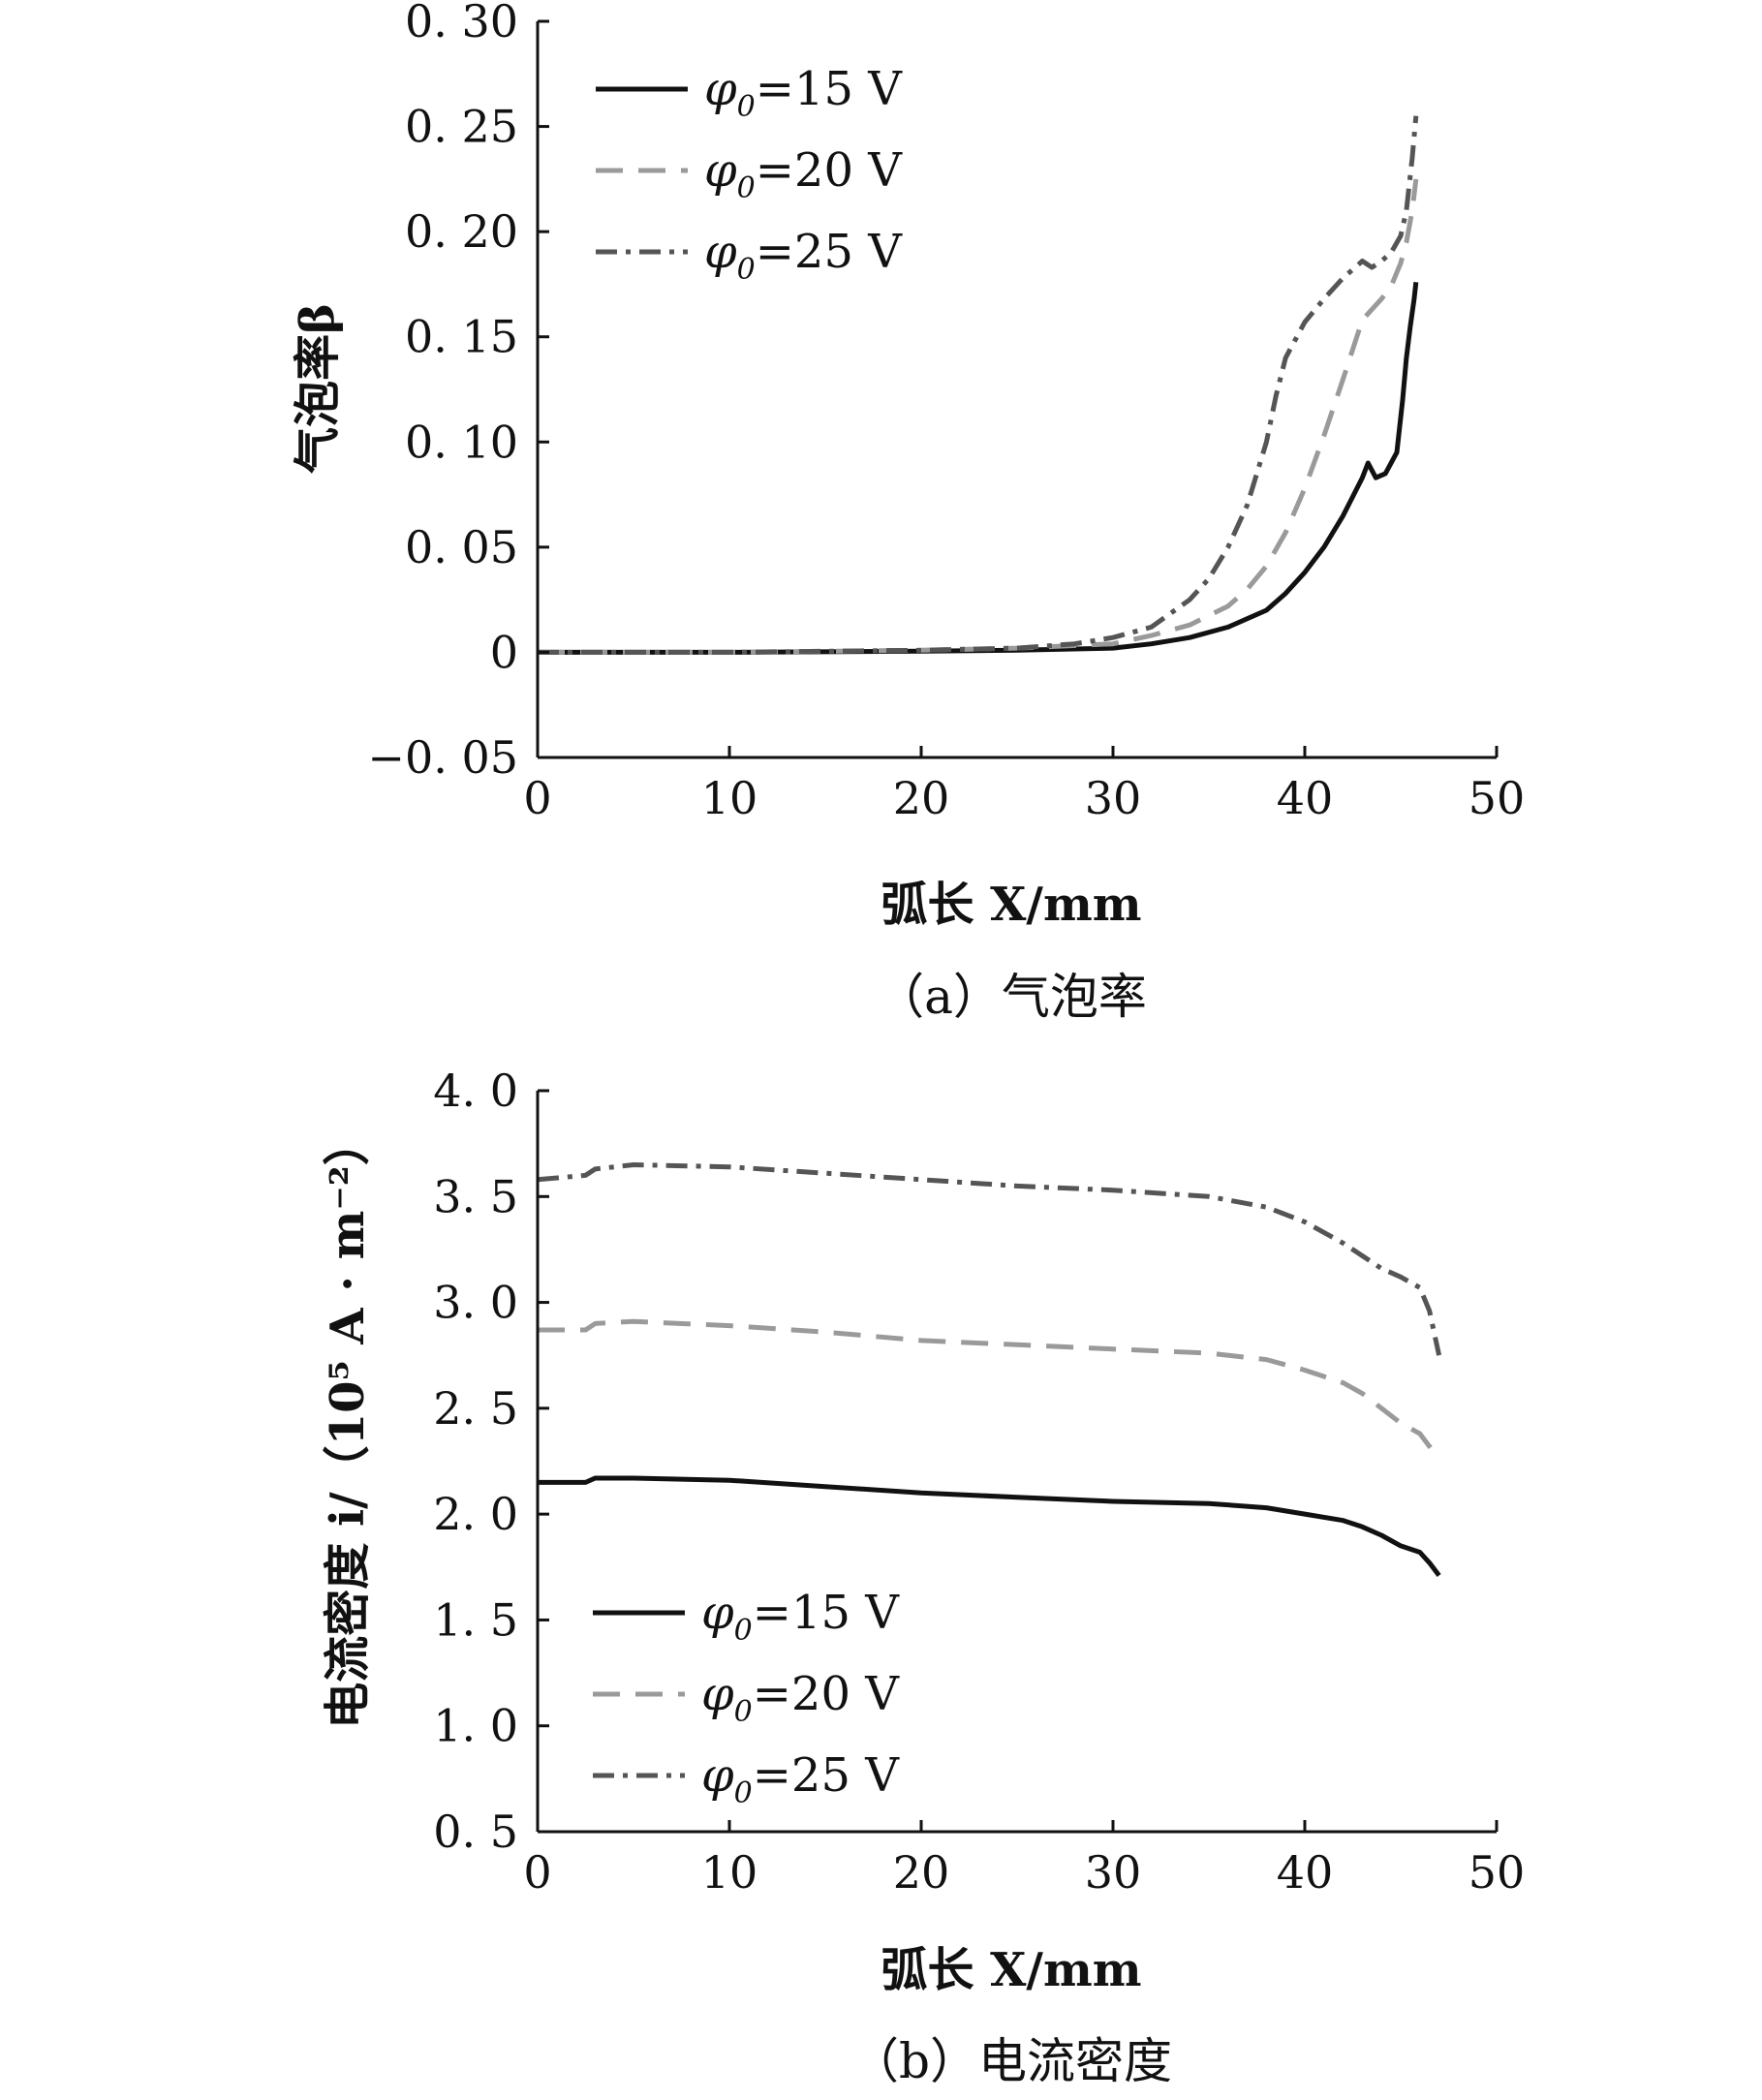 The image size is (1762, 2100). What do you see at coordinates (729, 798) in the screenshot?
I see `x-tick-label-a: 10` at bounding box center [729, 798].